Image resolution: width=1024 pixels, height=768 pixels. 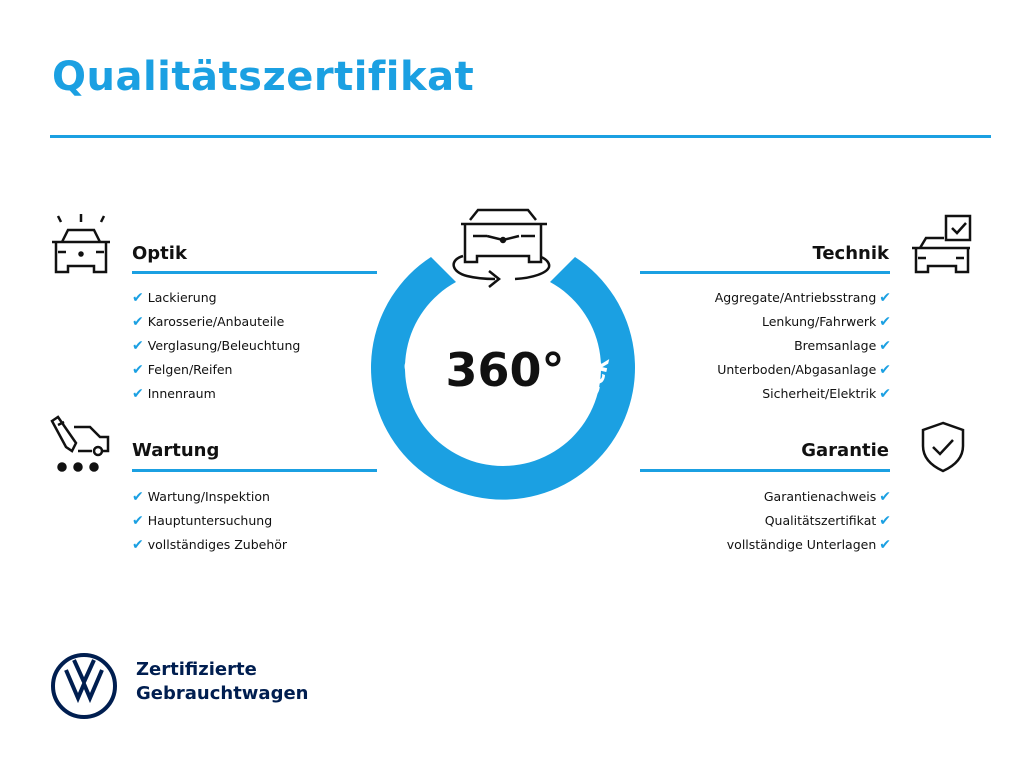 I want to click on list-item: Unterboden/Abgasanlage ✔, so click(x=803, y=370).